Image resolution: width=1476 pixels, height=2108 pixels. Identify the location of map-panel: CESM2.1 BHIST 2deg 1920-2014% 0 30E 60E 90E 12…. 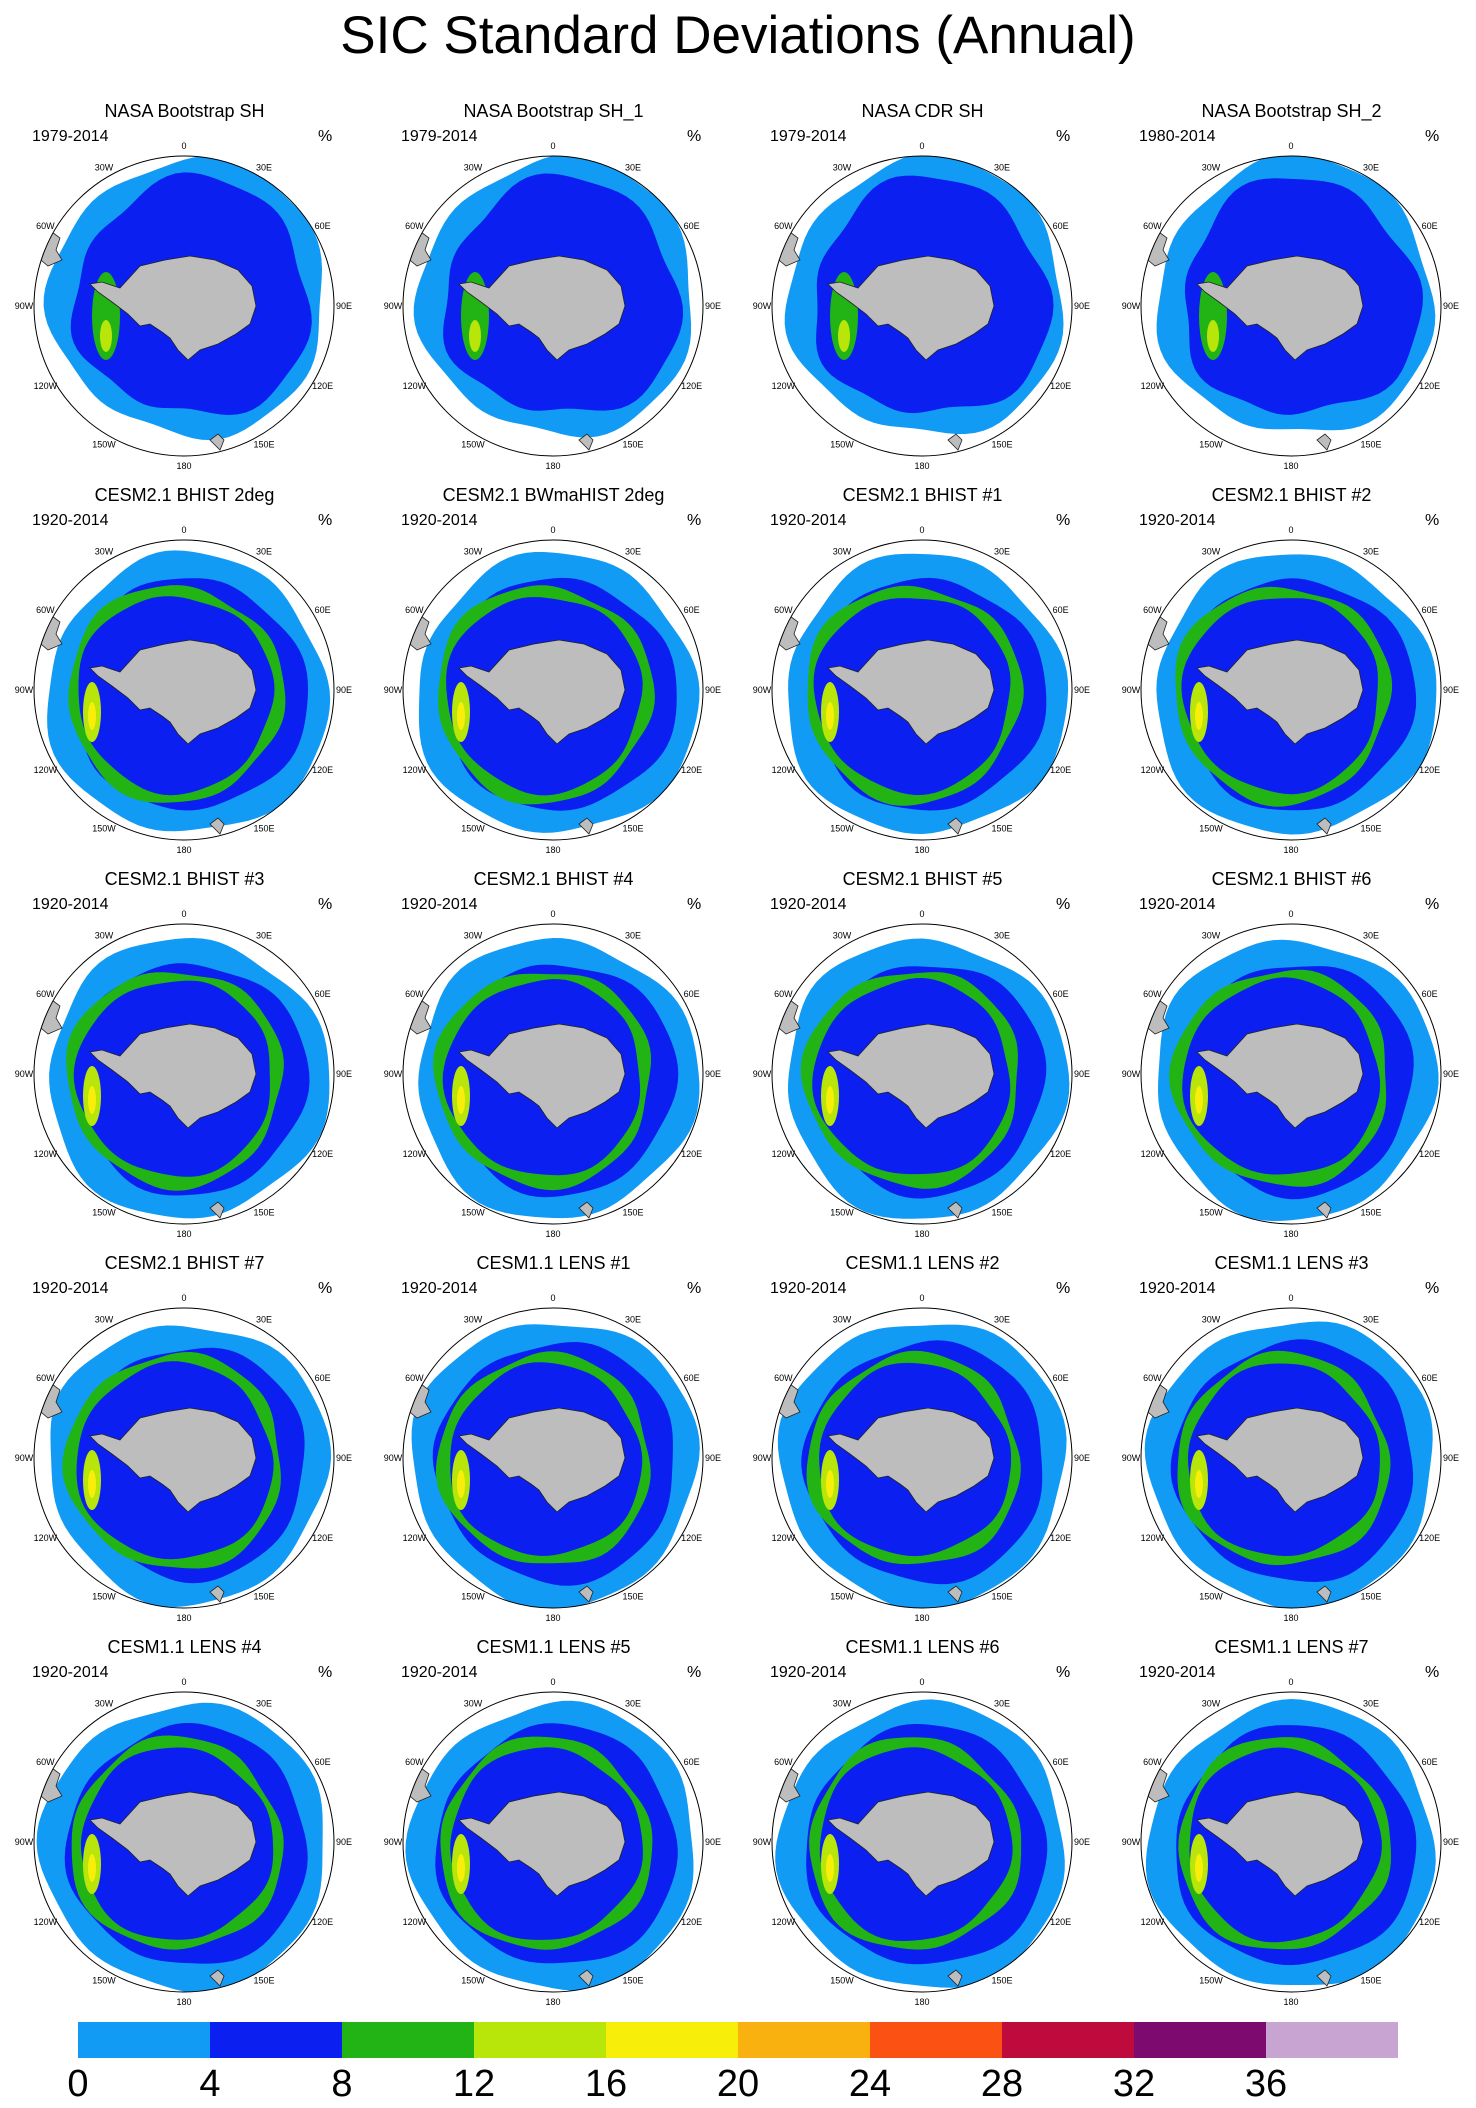
(184, 664).